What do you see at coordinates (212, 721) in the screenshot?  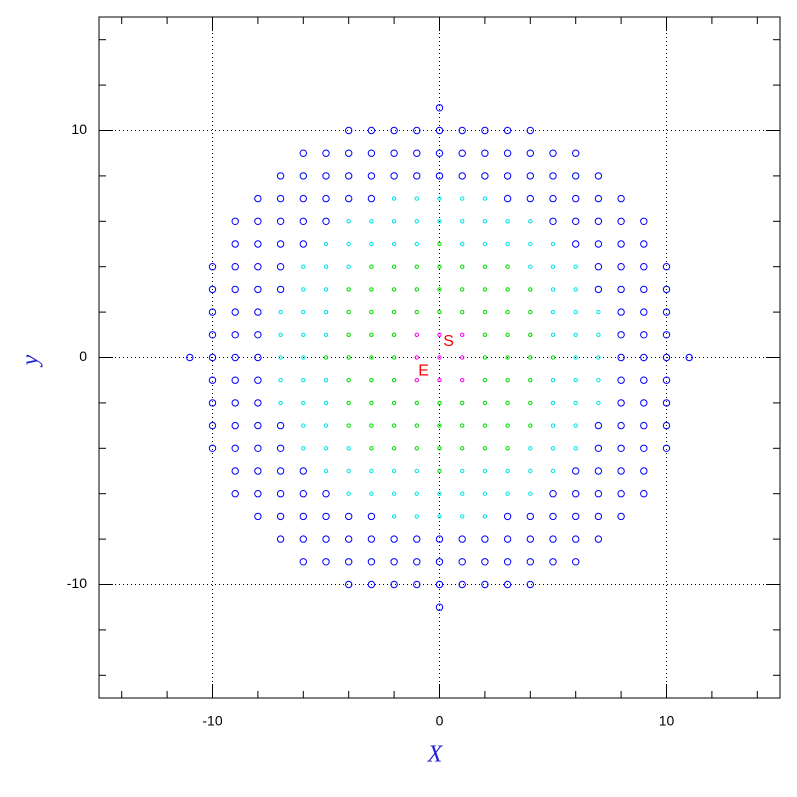 I see `x-tick-label: -10` at bounding box center [212, 721].